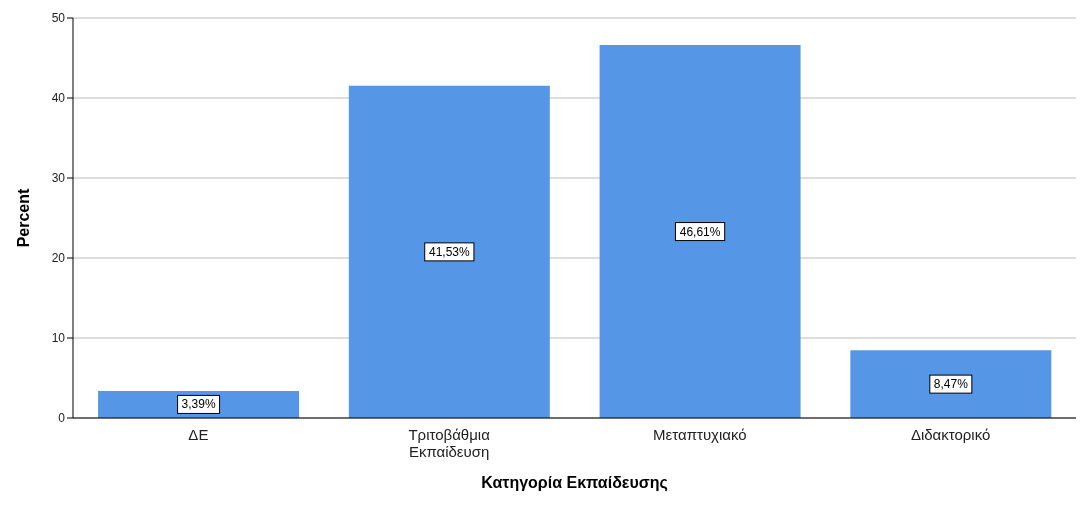  I want to click on x-tick-label: ΔΕ, so click(198, 434).